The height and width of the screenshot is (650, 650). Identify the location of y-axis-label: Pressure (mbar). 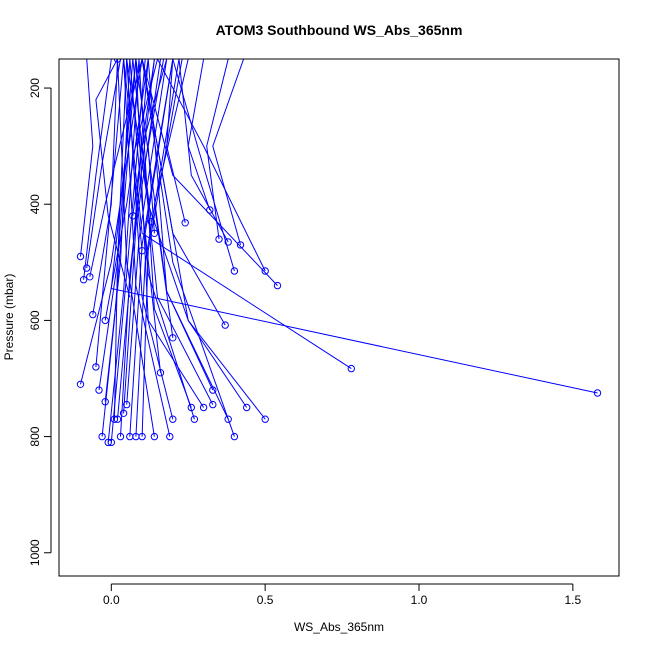
(9, 317).